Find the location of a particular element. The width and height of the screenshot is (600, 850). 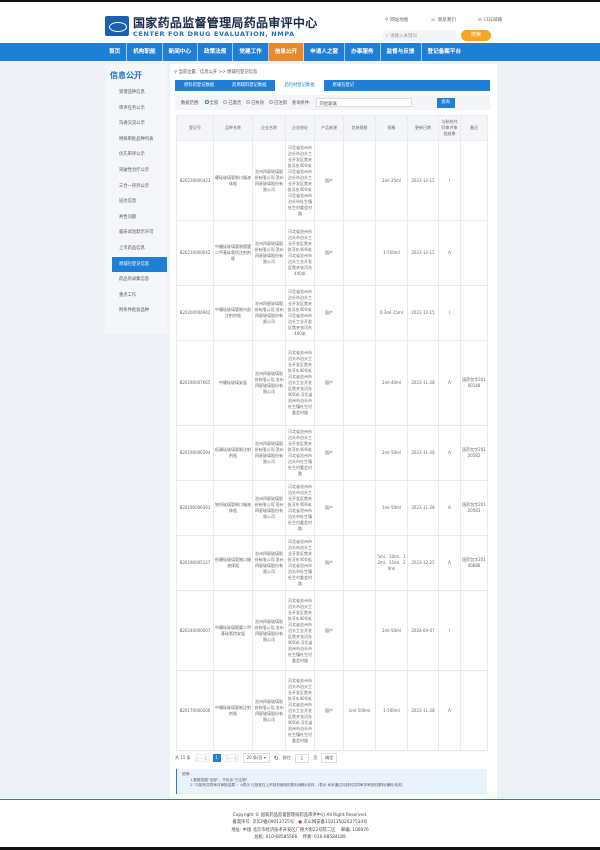

sidebar-item: 原辅包登记信息 is located at coordinates (139, 264).